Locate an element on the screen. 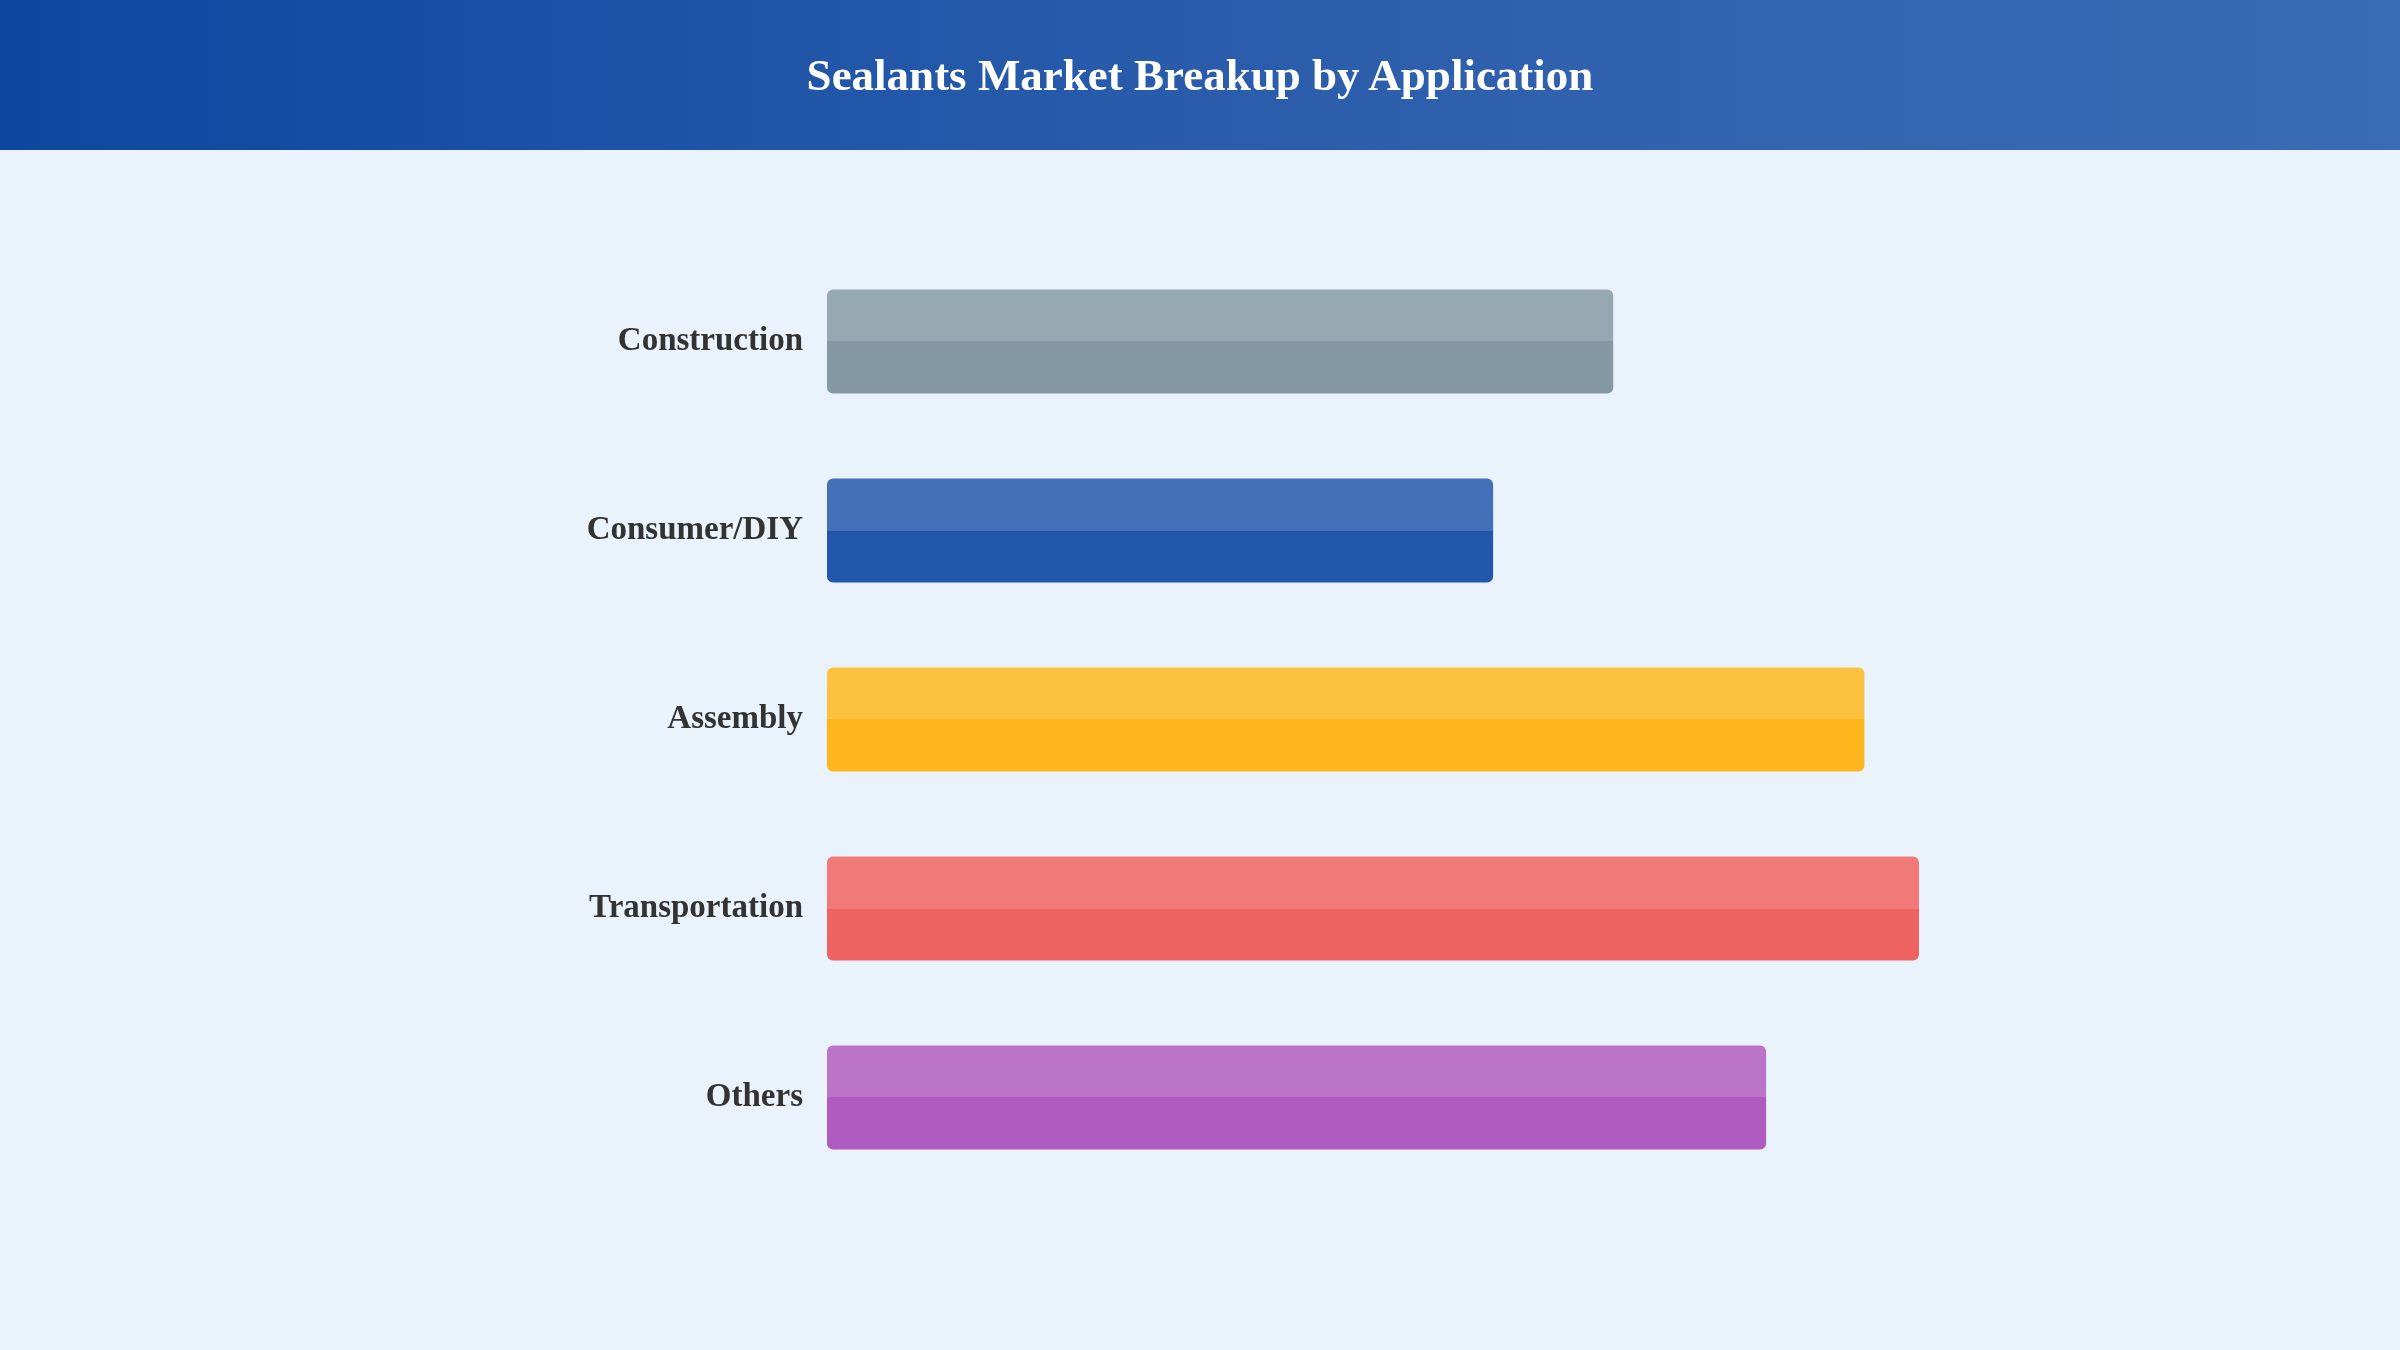 This screenshot has height=1350, width=2400. chart-title: Sealants Market Breakup by Application is located at coordinates (1200, 75).